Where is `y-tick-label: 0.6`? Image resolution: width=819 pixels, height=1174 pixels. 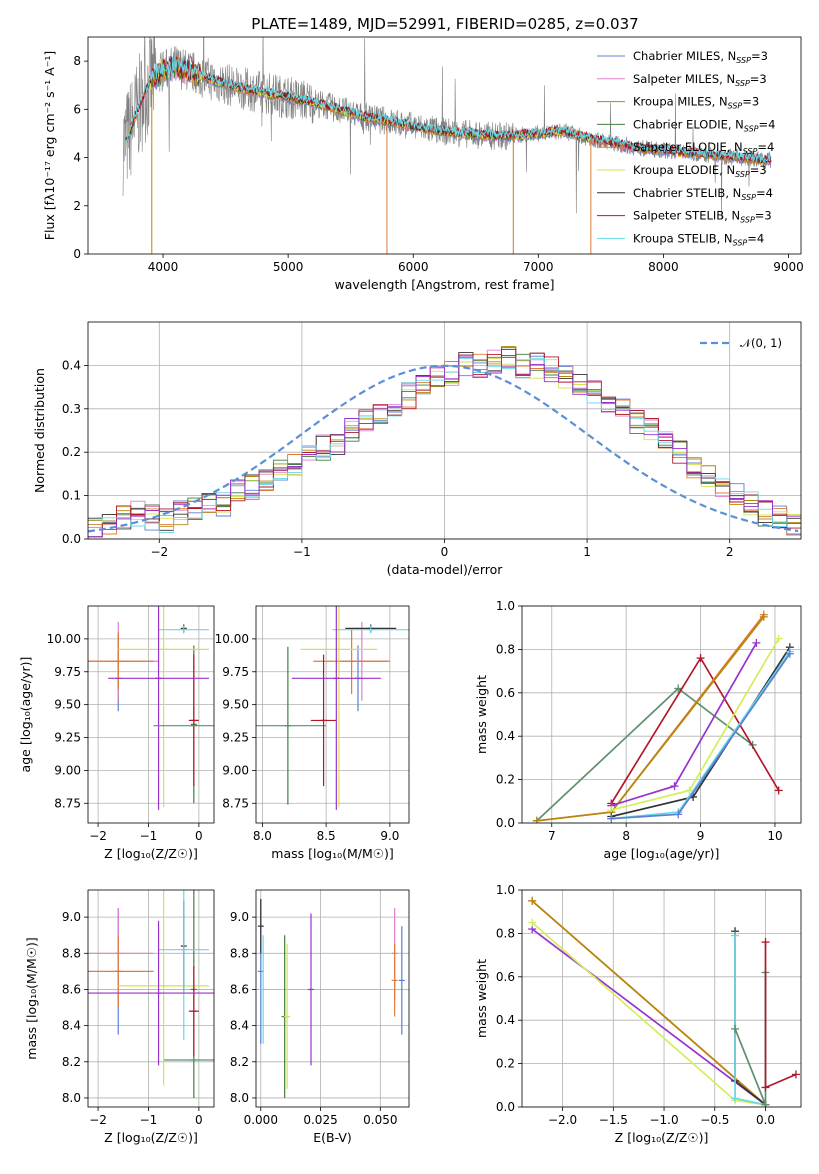
y-tick-label: 0.6 is located at coordinates (505, 977).